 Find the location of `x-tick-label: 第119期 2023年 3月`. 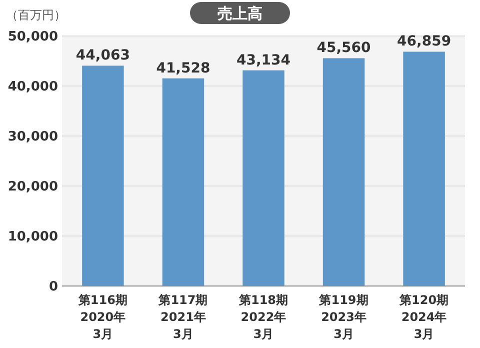

x-tick-label: 第119期 2023年 3月 is located at coordinates (343, 317).